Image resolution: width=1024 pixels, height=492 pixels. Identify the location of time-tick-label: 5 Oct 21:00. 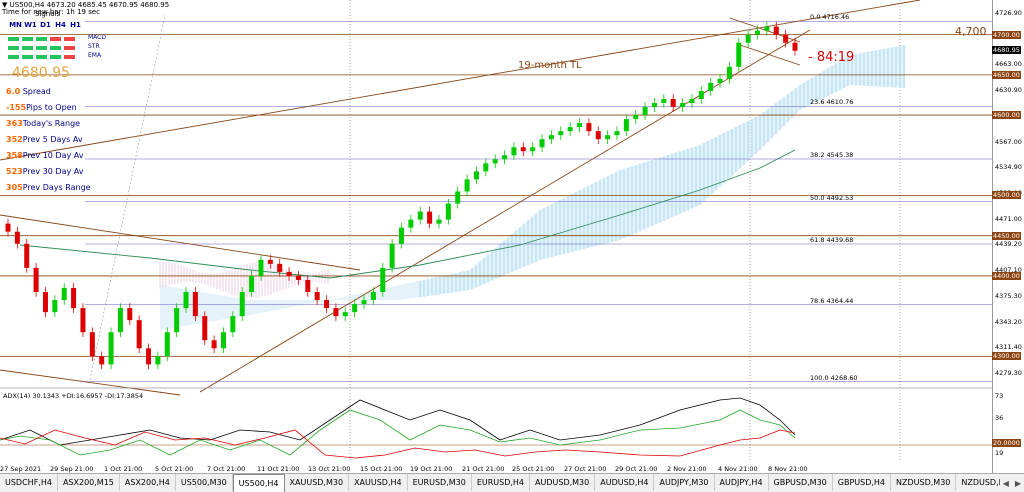
(174, 469).